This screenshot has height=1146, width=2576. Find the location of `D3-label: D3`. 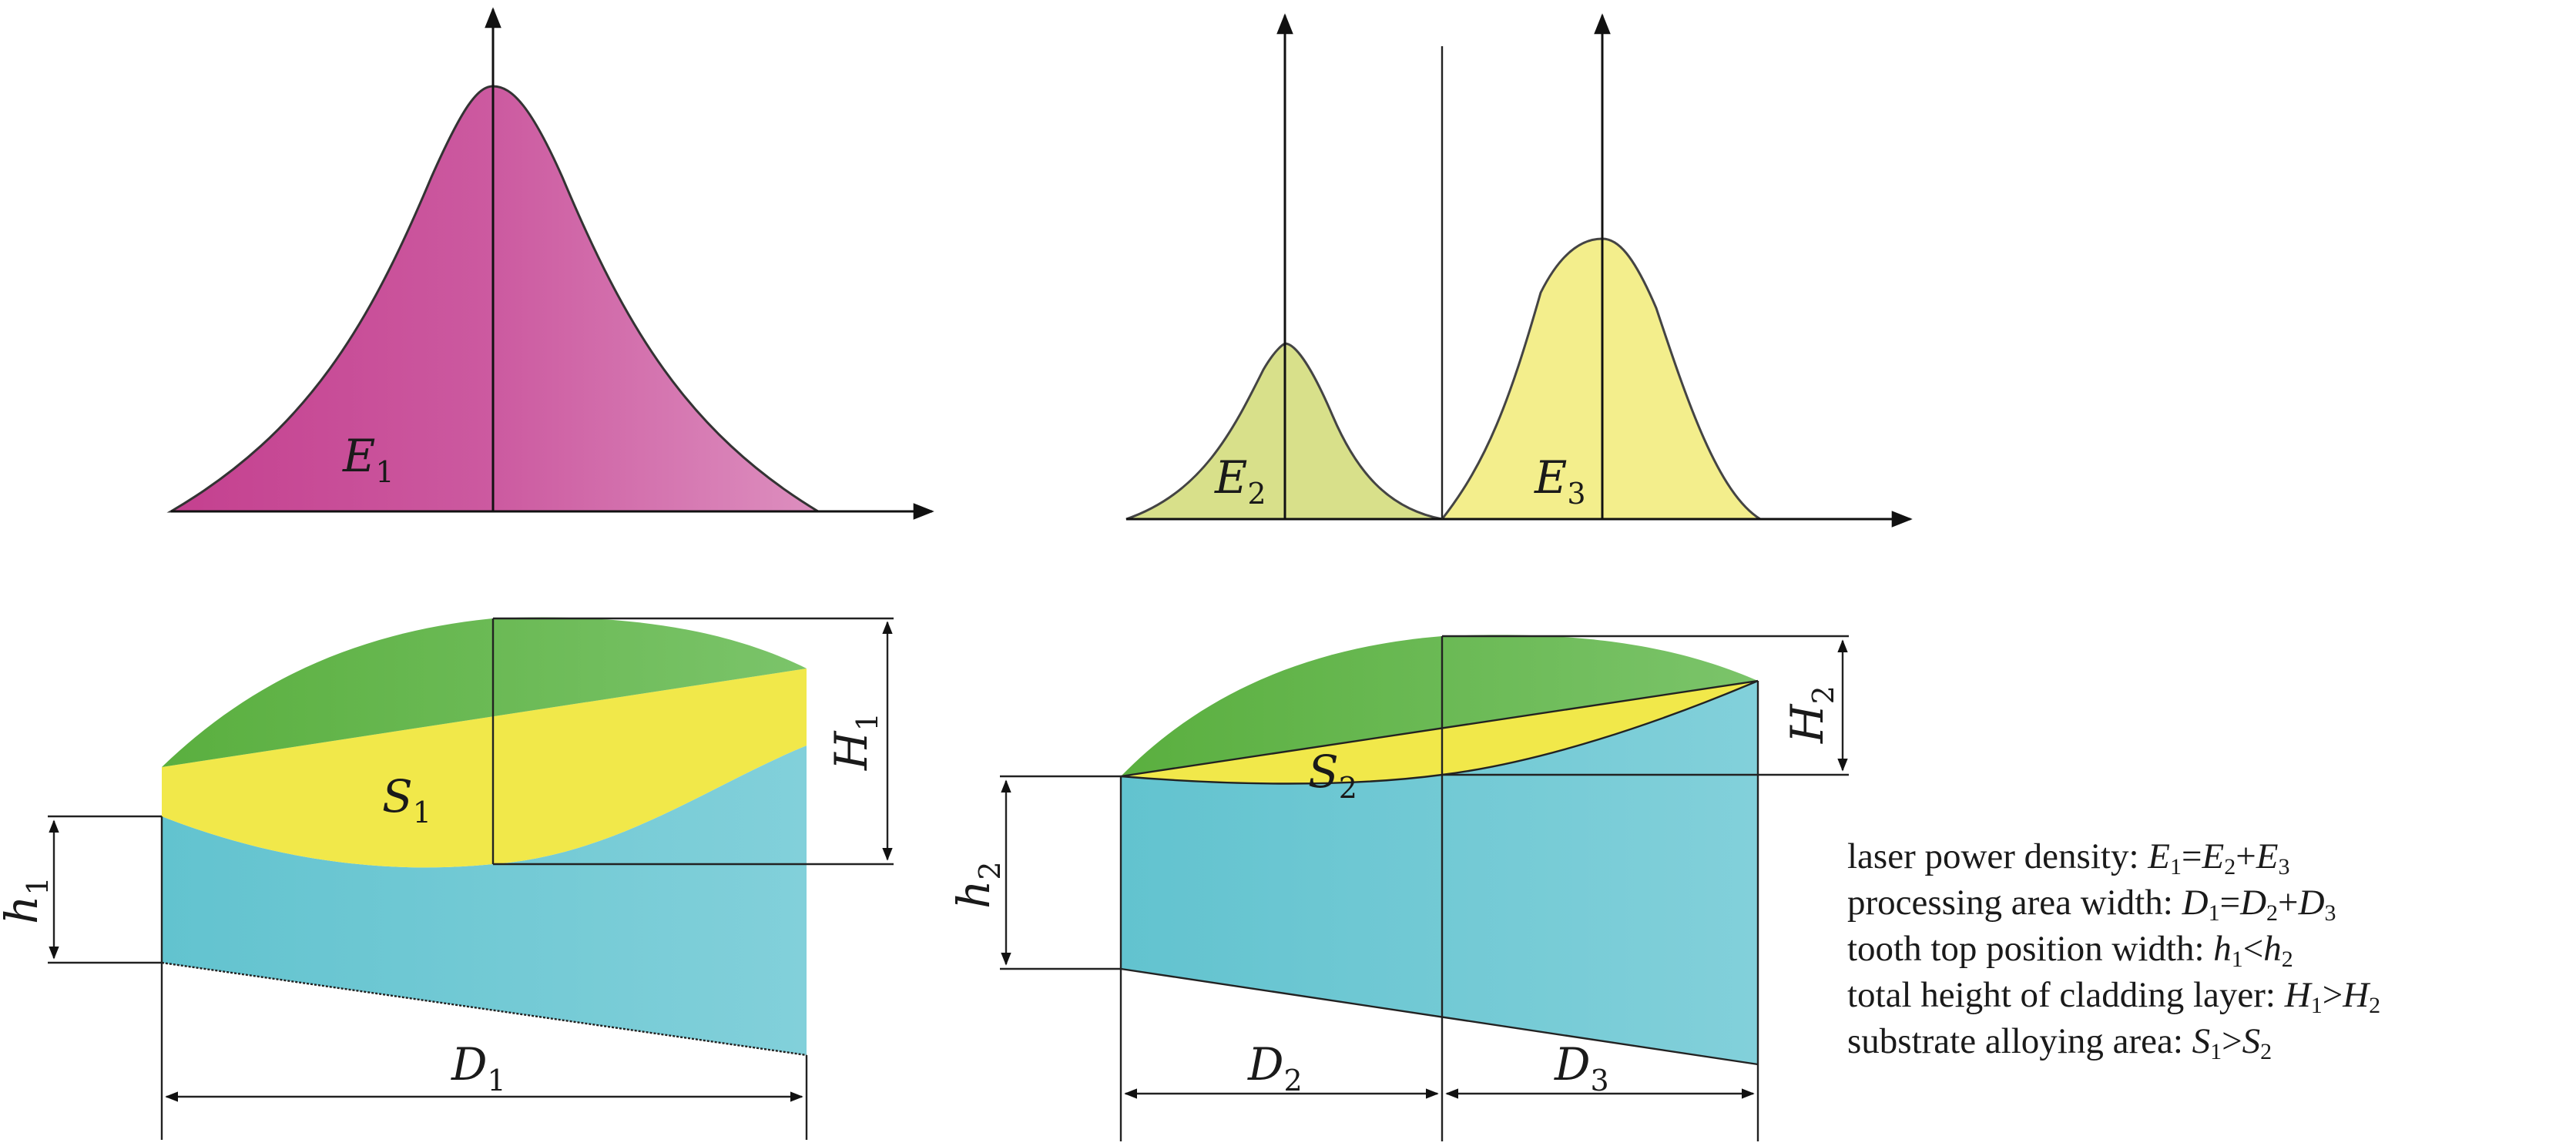

D3-label: D3 is located at coordinates (1581, 1067).